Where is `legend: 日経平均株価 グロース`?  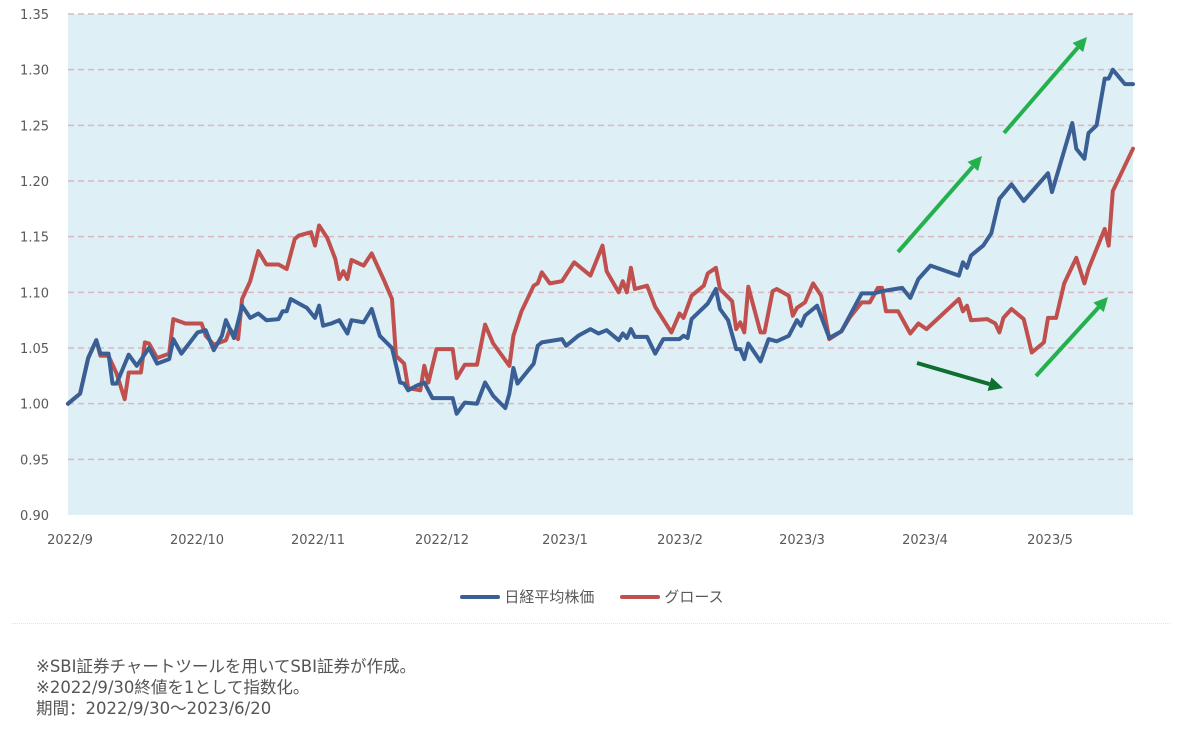
legend: 日経平均株価 グロース is located at coordinates (592, 596).